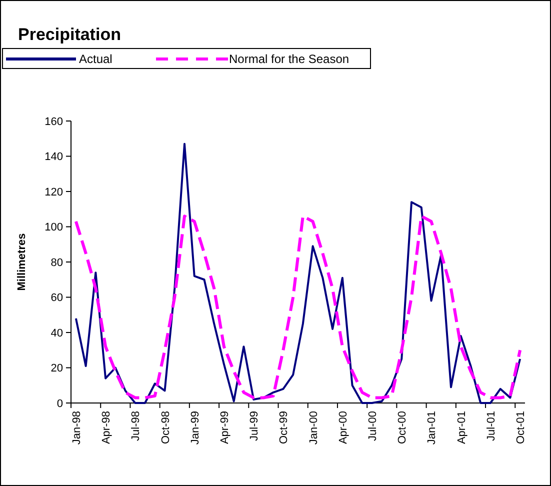 The width and height of the screenshot is (551, 486). What do you see at coordinates (106, 427) in the screenshot?
I see `x-tick-label: Apr-98` at bounding box center [106, 427].